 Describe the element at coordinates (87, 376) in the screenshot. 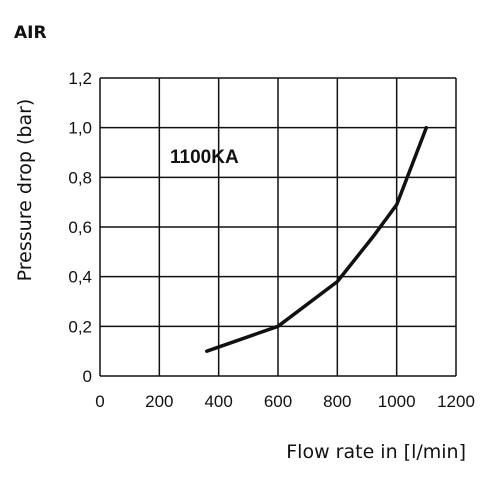

I see `y-tick-label: 0` at that location.